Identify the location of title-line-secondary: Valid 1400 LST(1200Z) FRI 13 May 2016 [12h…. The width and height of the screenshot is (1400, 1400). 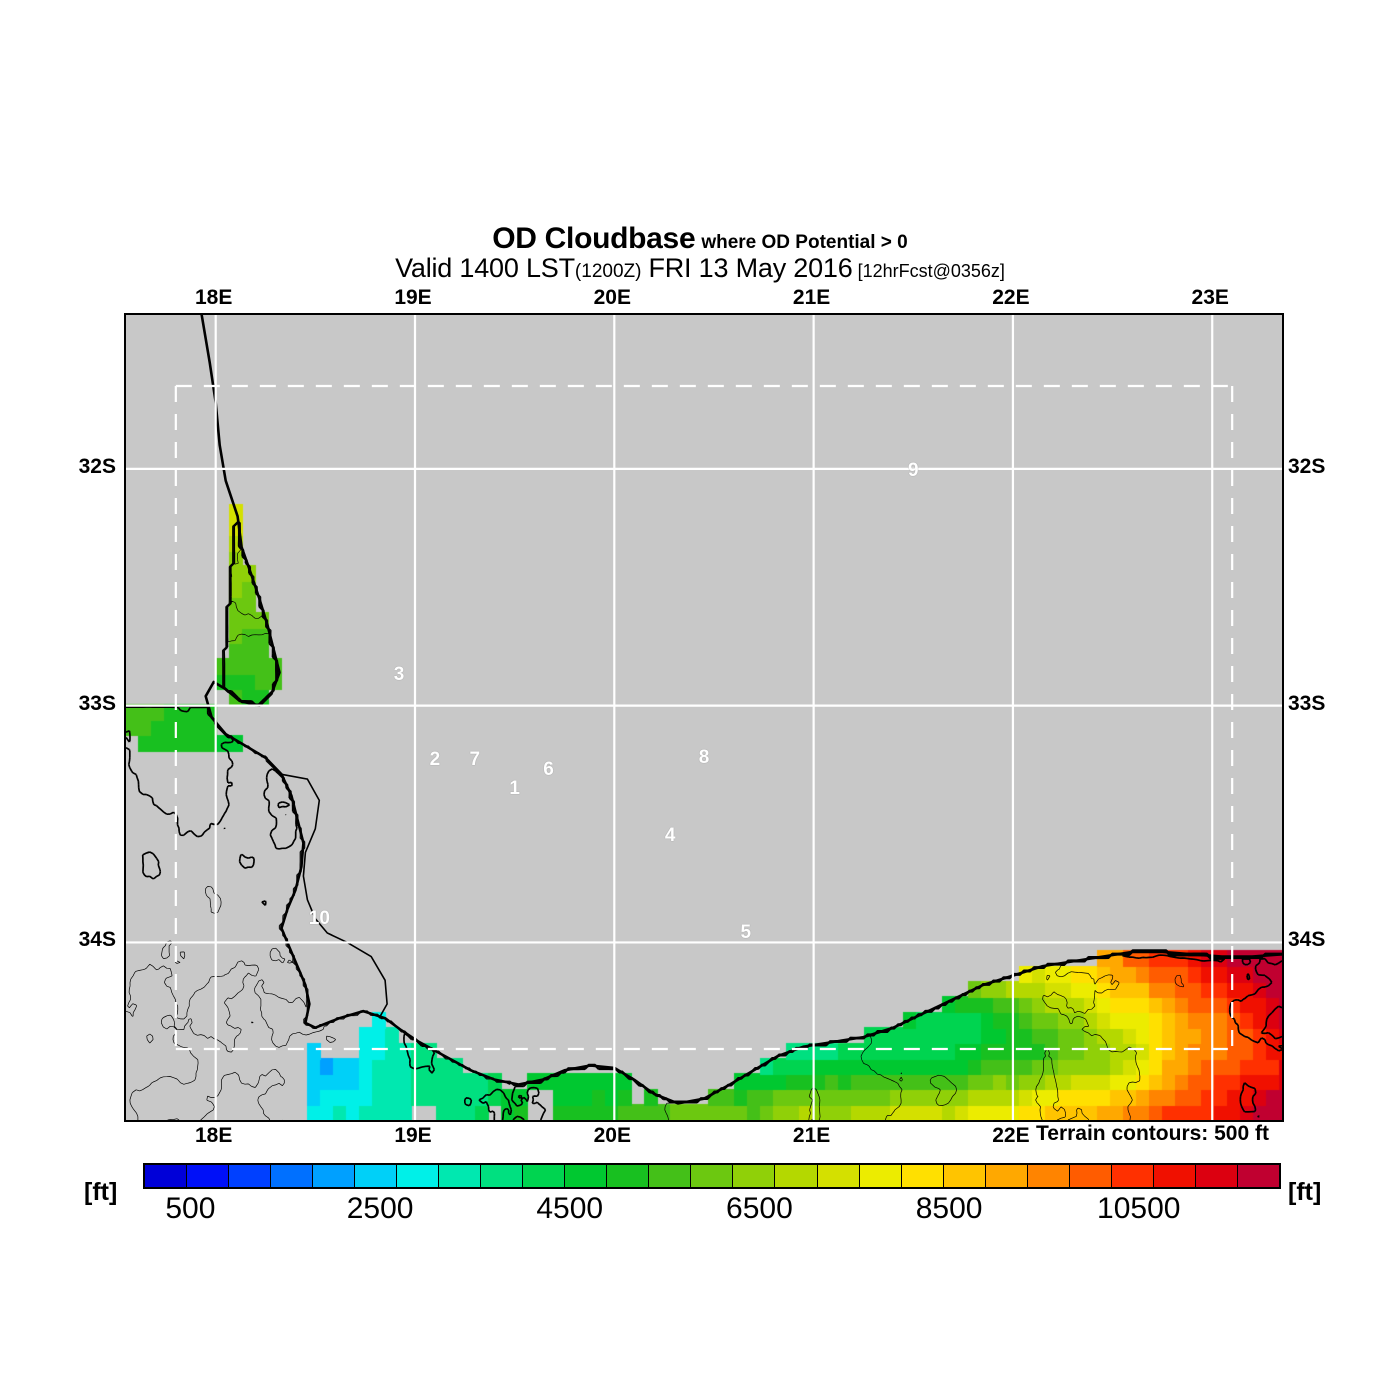
(700, 268).